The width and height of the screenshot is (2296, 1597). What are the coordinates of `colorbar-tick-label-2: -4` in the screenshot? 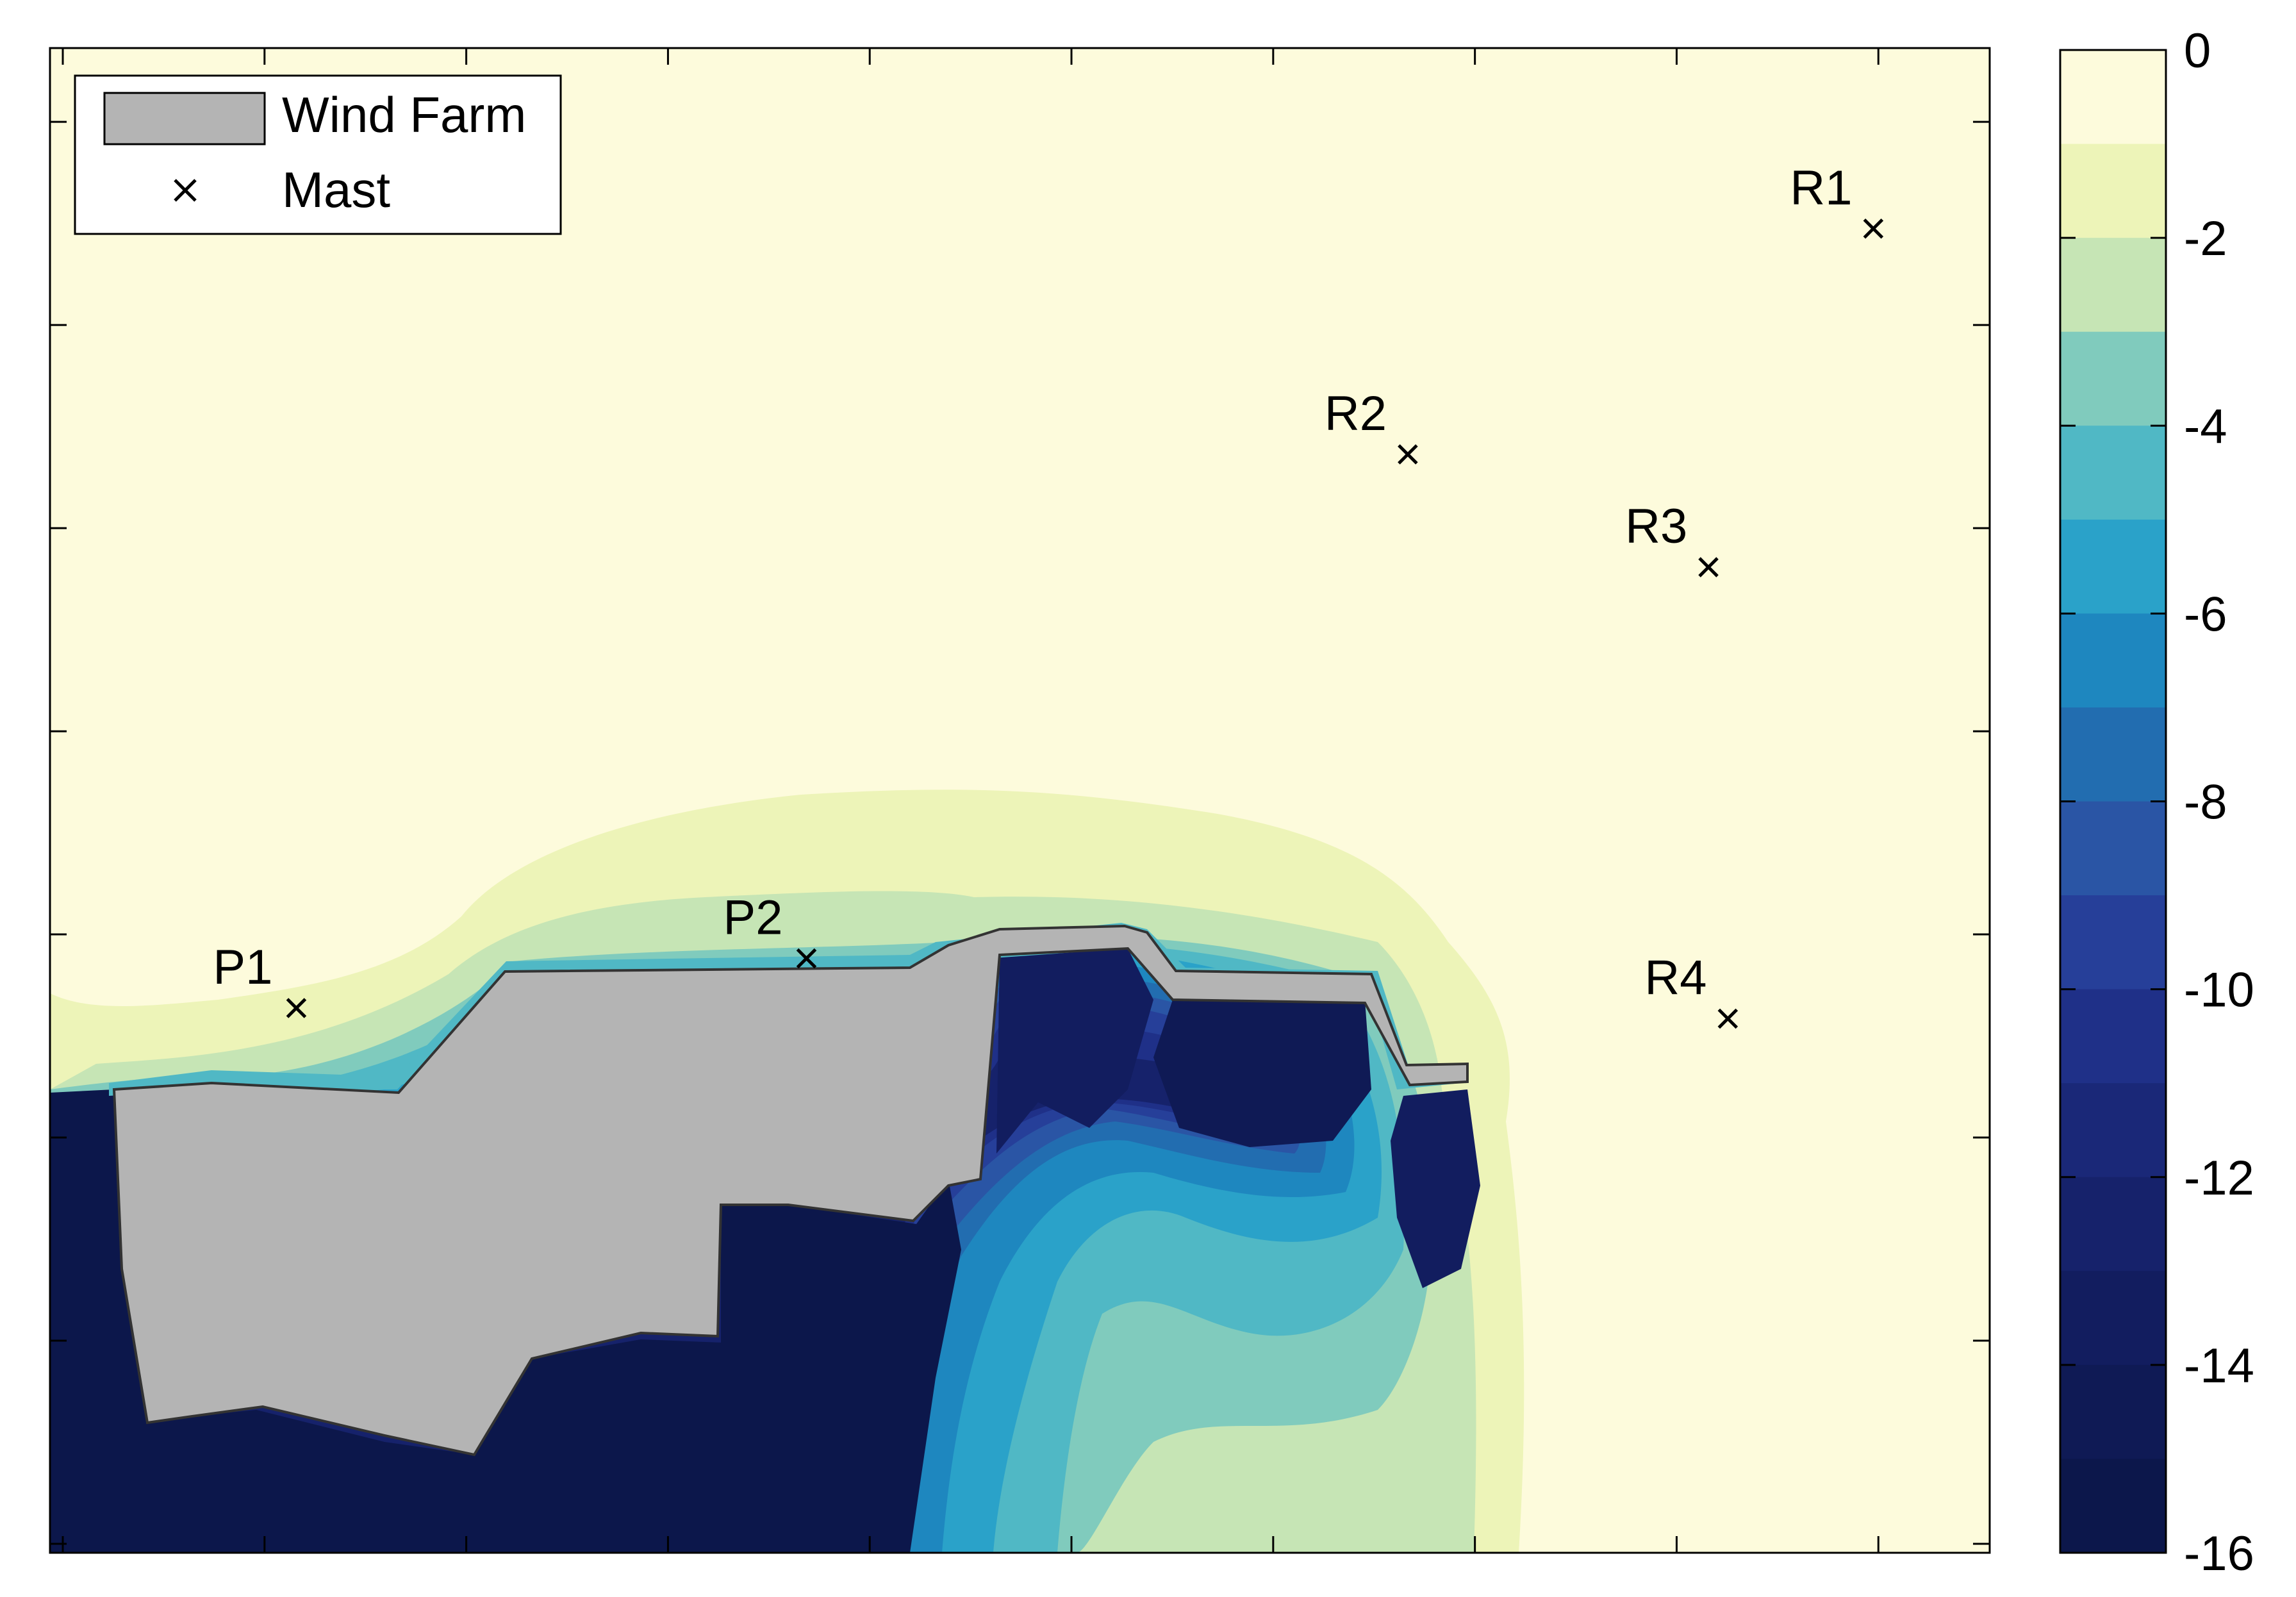 It's located at (2205, 427).